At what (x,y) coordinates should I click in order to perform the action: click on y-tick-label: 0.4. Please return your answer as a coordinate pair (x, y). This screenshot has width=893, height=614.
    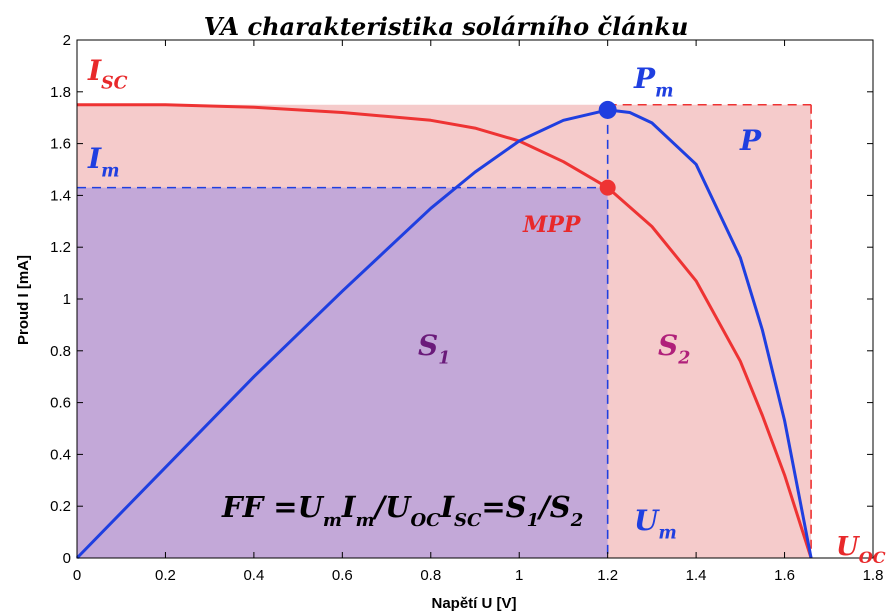
    Looking at the image, I should click on (60, 454).